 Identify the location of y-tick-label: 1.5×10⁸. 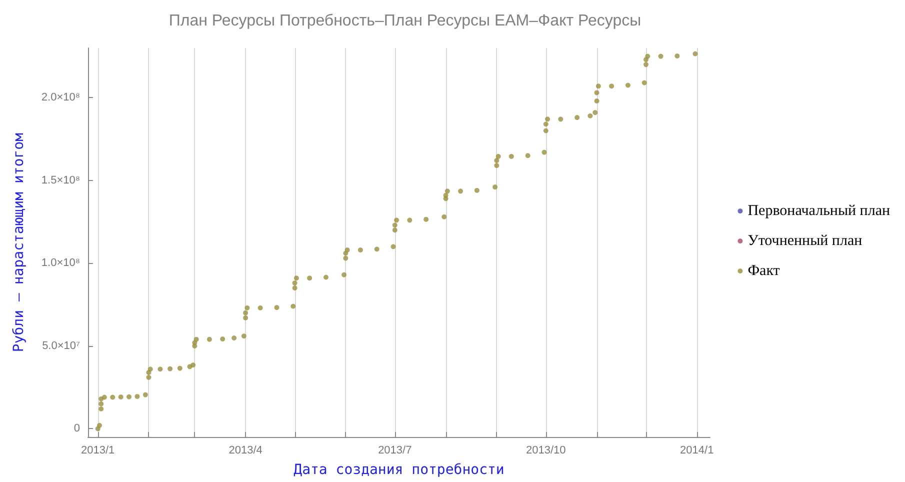
(60, 180).